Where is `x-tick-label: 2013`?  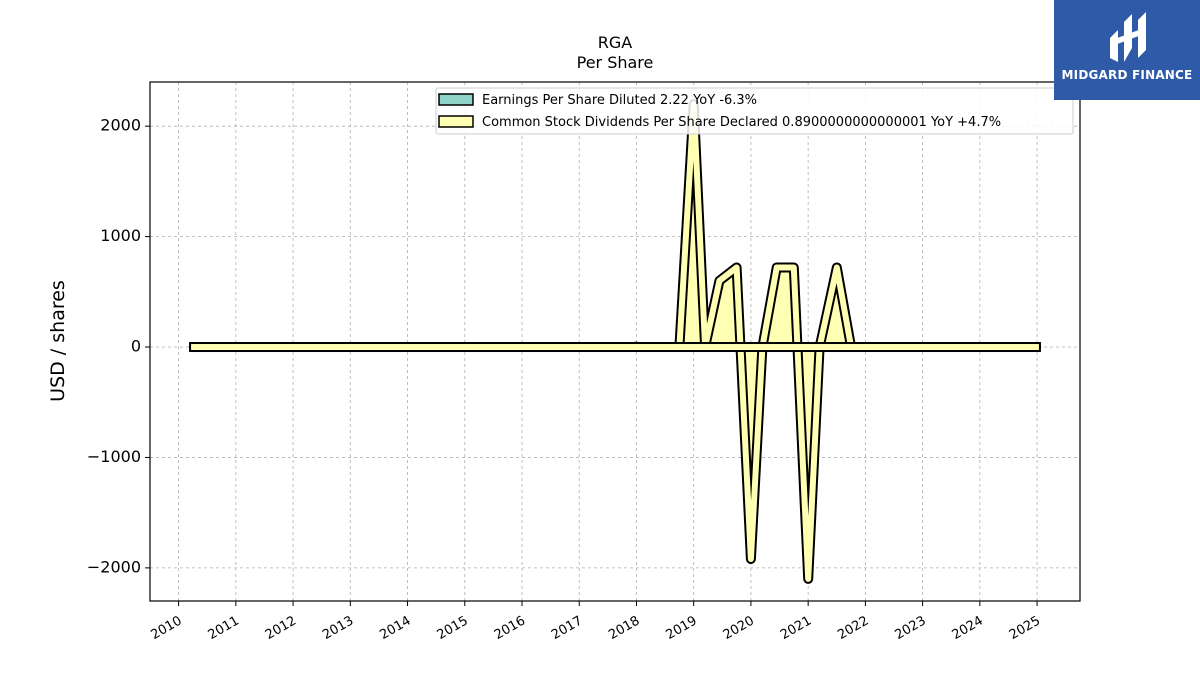
x-tick-label: 2013 is located at coordinates (338, 628).